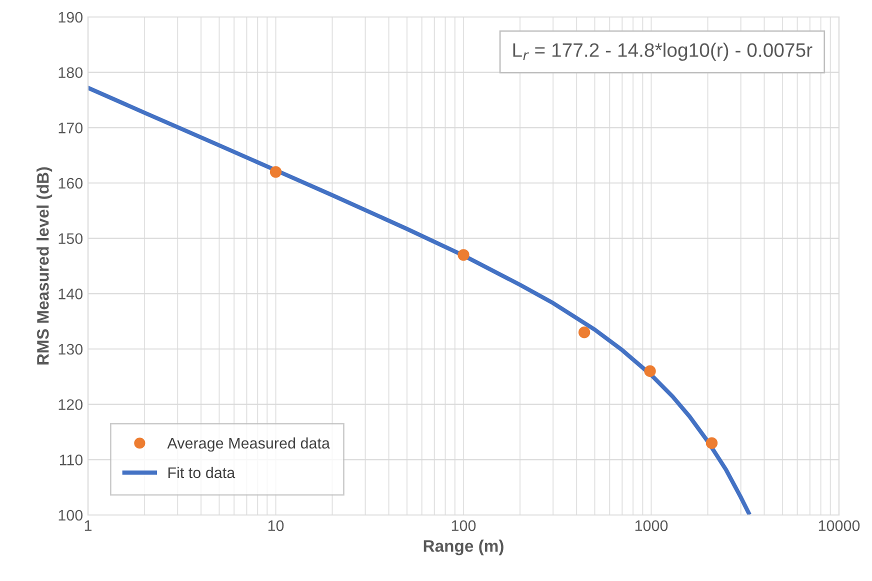 This screenshot has width=872, height=581. I want to click on y-tick-label: 160, so click(70, 183).